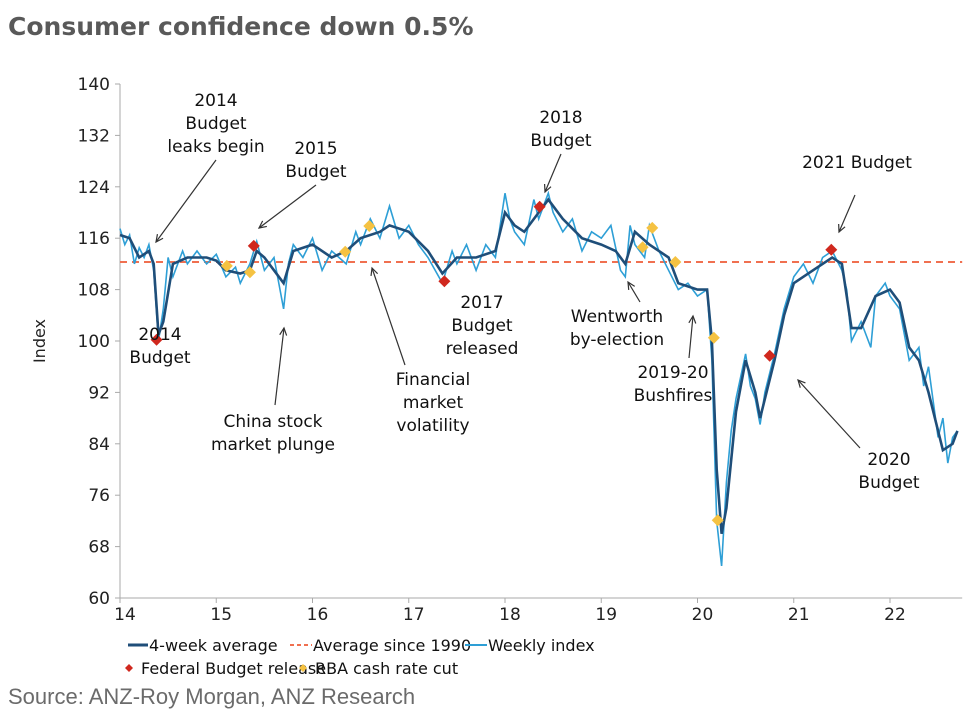 The height and width of the screenshot is (719, 975). What do you see at coordinates (94, 239) in the screenshot?
I see `y-tick-label: 116` at bounding box center [94, 239].